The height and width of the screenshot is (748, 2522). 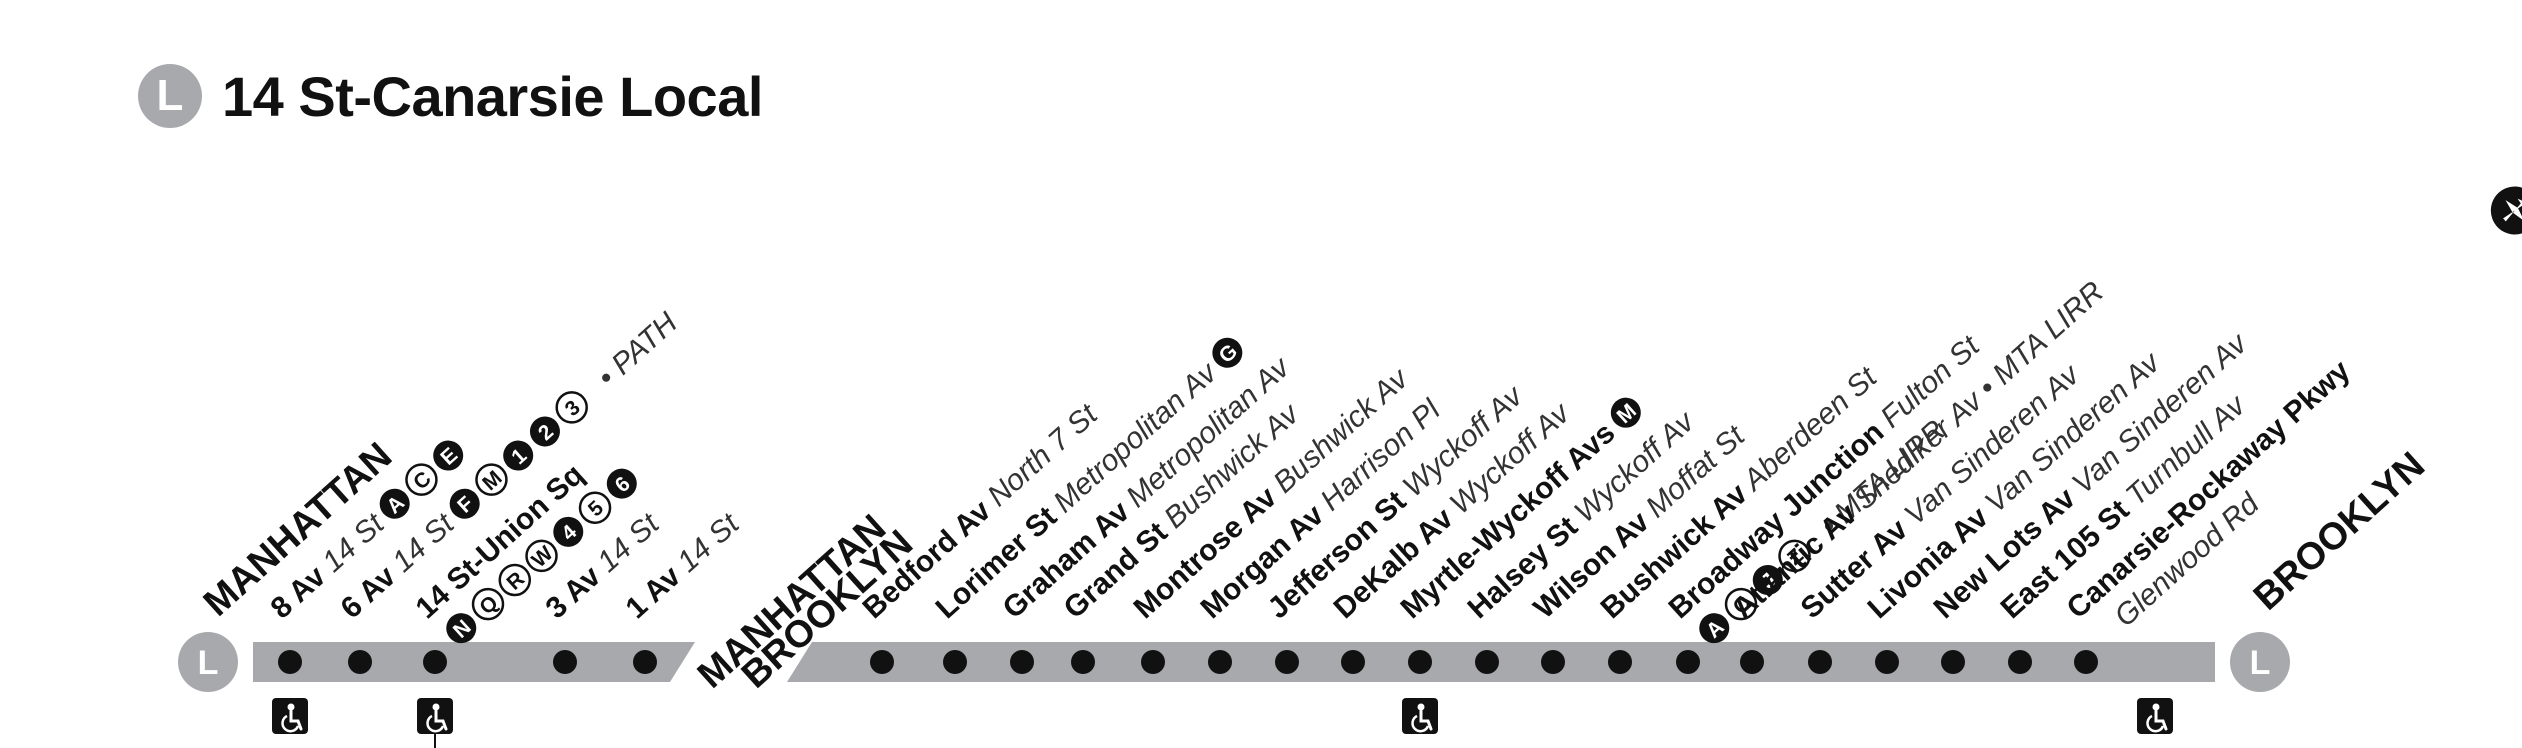 What do you see at coordinates (1222, 723) in the screenshot?
I see `accessibility-icons` at bounding box center [1222, 723].